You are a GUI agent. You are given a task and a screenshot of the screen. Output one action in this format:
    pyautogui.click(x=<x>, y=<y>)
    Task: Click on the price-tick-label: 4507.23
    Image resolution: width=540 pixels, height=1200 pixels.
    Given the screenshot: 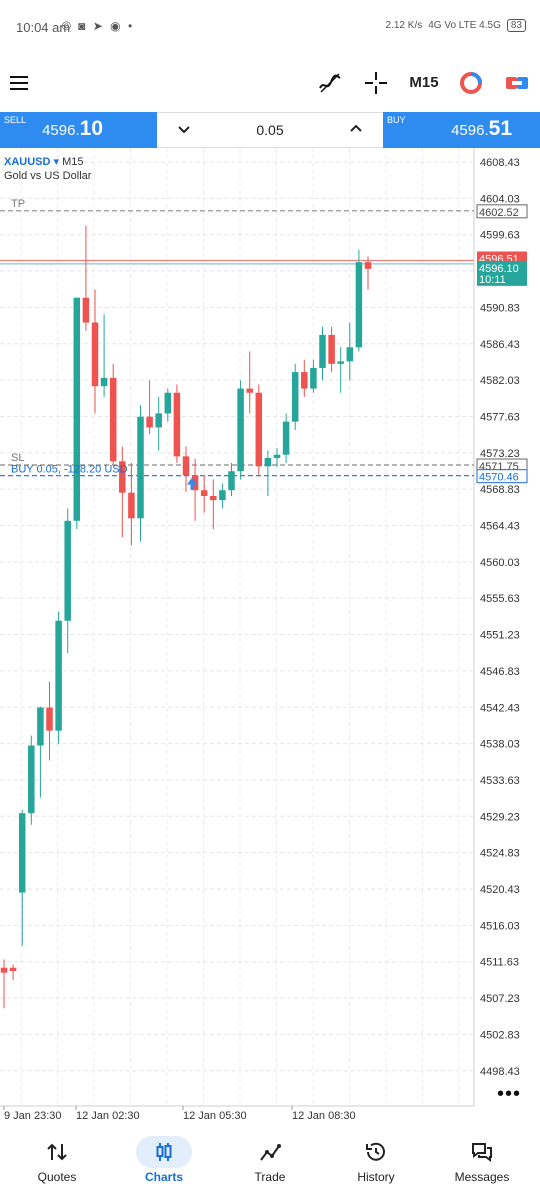 What is the action you would take?
    pyautogui.click(x=500, y=999)
    